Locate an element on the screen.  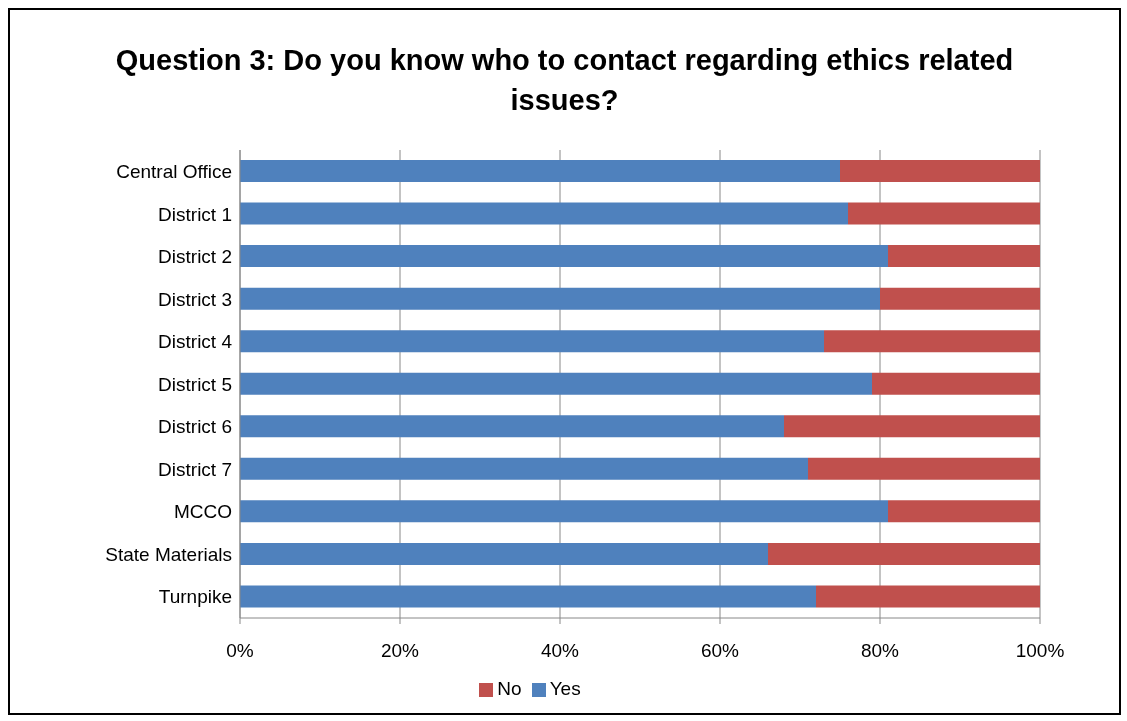
x-tick-label: 0% is located at coordinates (240, 651).